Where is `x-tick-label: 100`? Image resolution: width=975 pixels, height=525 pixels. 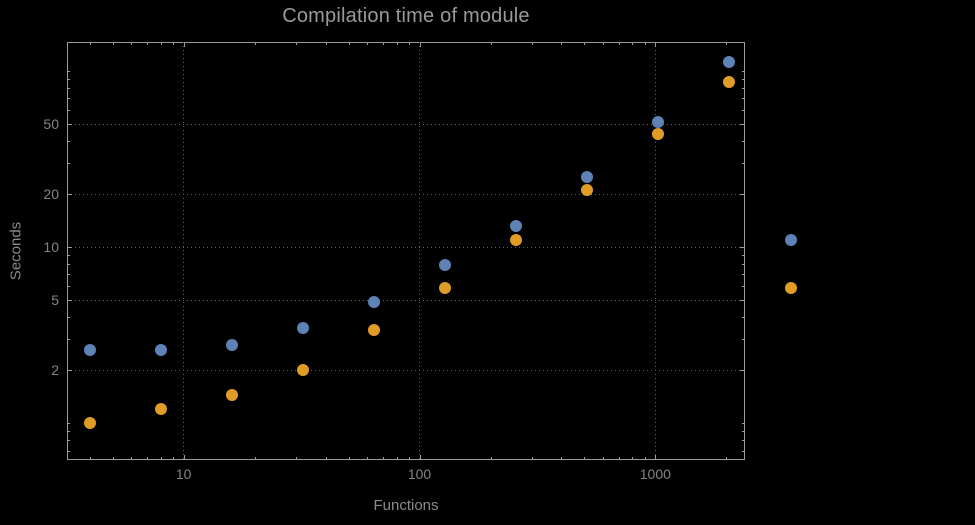 x-tick-label: 100 is located at coordinates (419, 474).